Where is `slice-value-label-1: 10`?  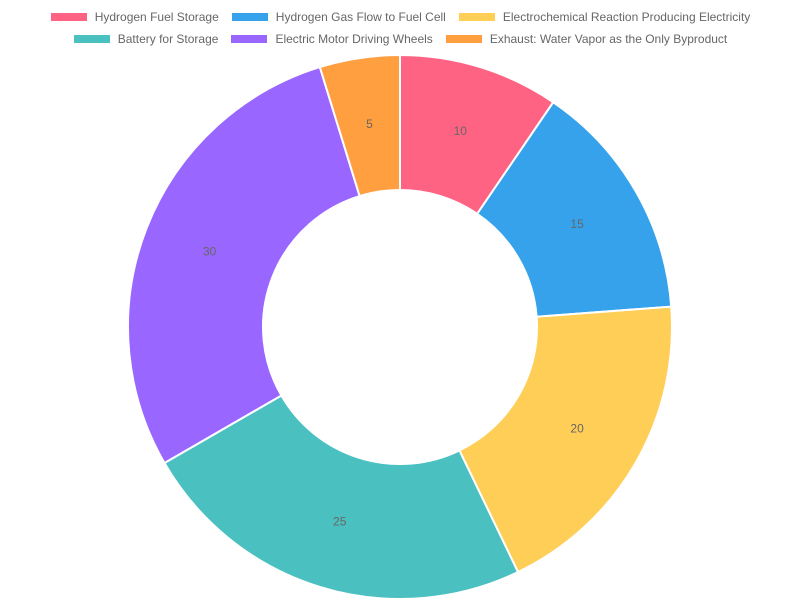
slice-value-label-1: 10 is located at coordinates (461, 131).